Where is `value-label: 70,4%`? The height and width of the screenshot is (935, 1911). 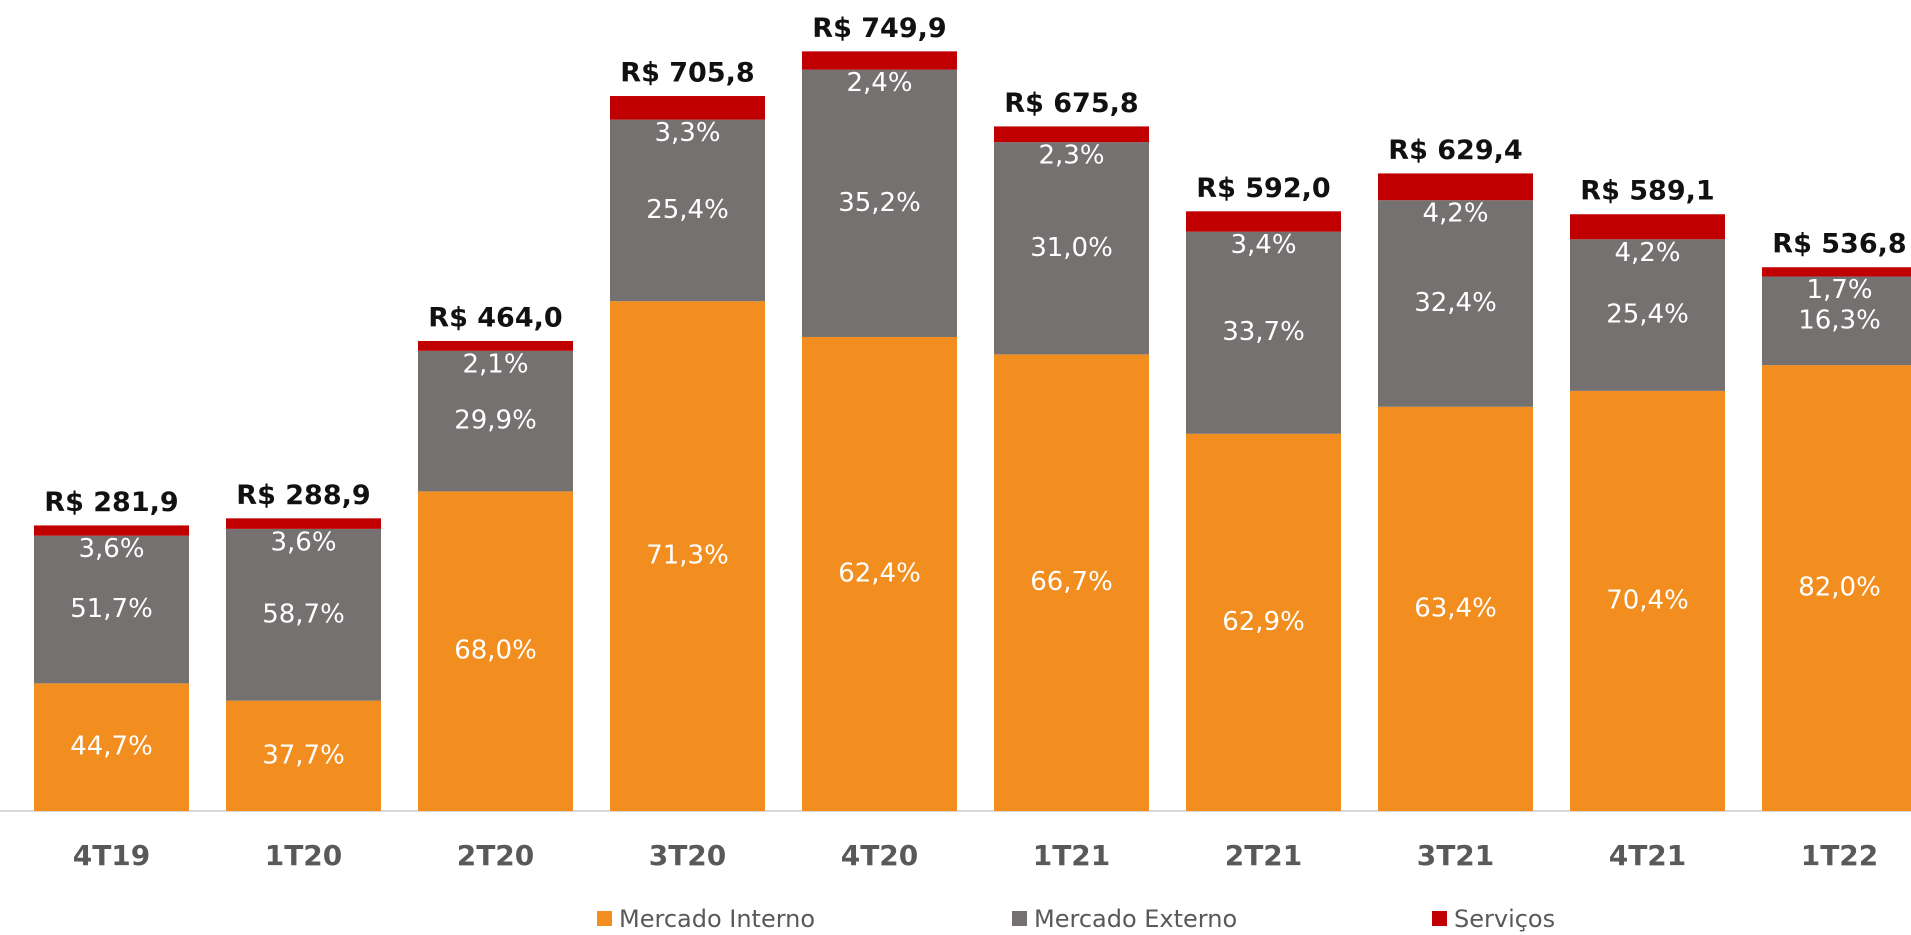
value-label: 70,4% is located at coordinates (1647, 600).